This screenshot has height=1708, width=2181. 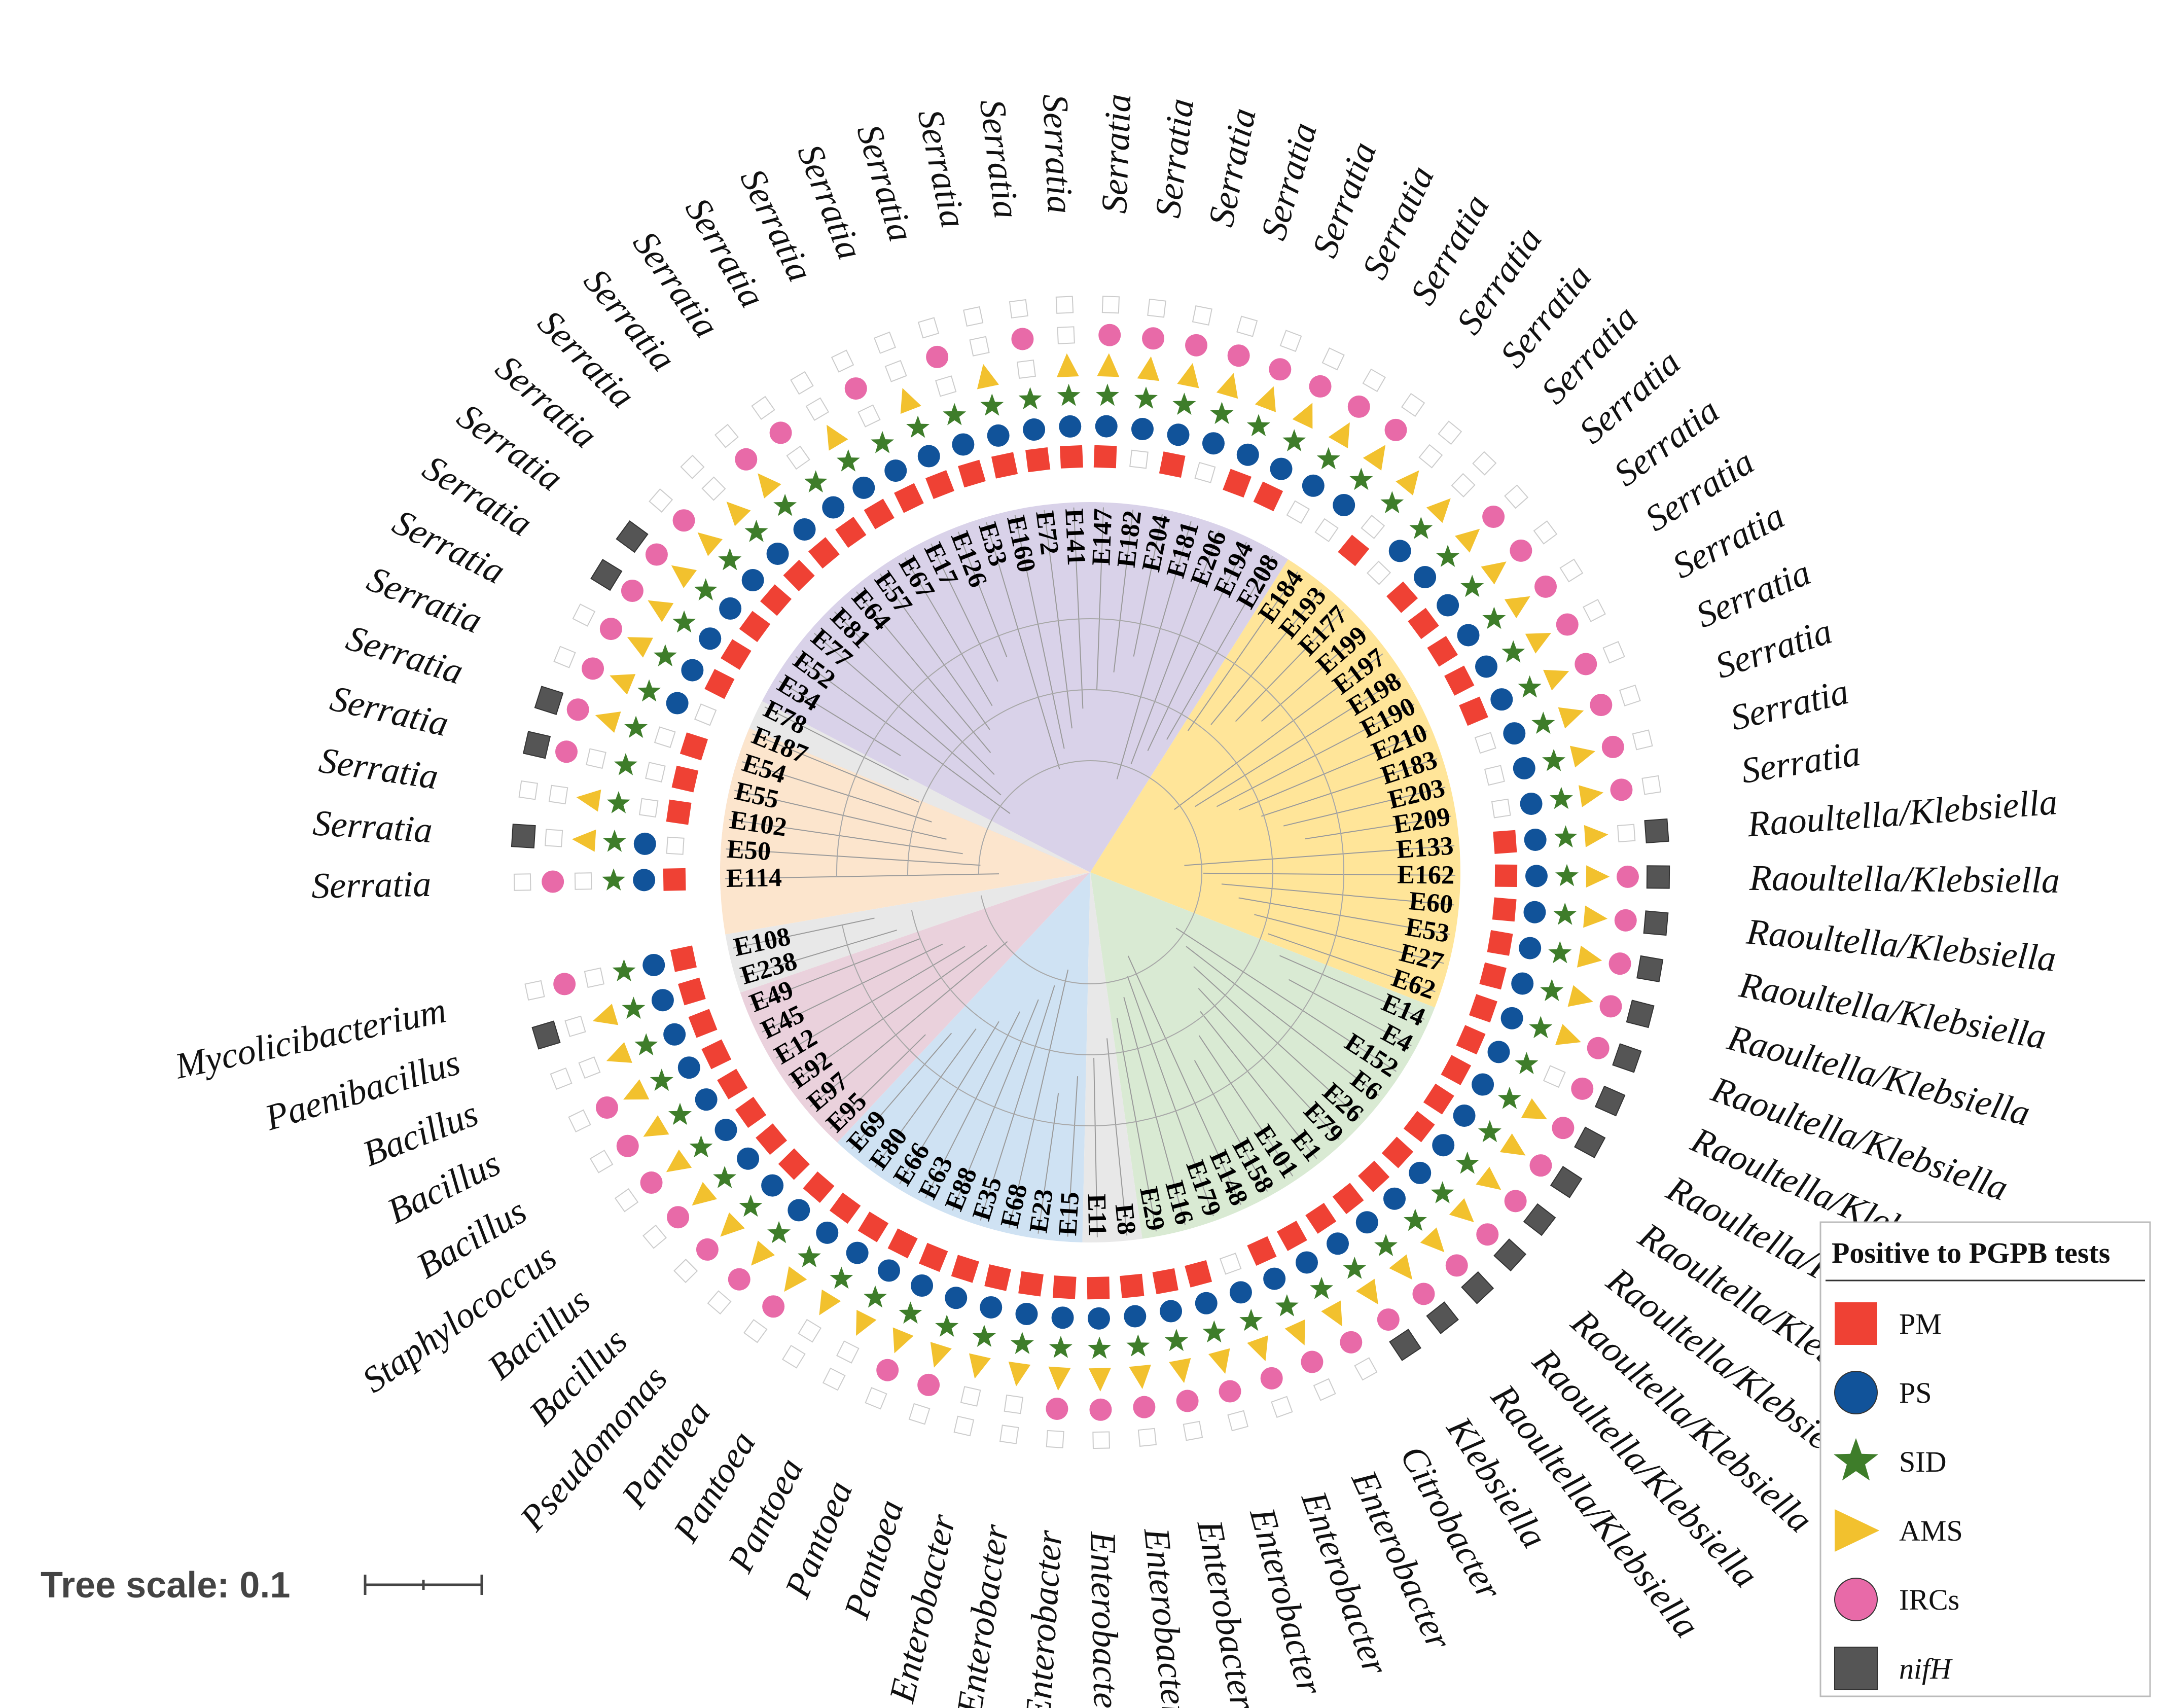 I want to click on trait-empty-nifH-E8, so click(x=1147, y=1437).